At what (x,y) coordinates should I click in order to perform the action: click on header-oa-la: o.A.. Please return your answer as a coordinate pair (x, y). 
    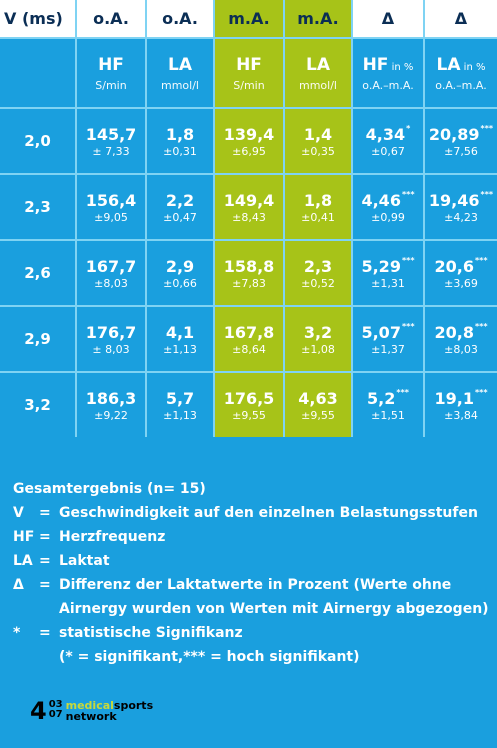
    Looking at the image, I should click on (179, 19).